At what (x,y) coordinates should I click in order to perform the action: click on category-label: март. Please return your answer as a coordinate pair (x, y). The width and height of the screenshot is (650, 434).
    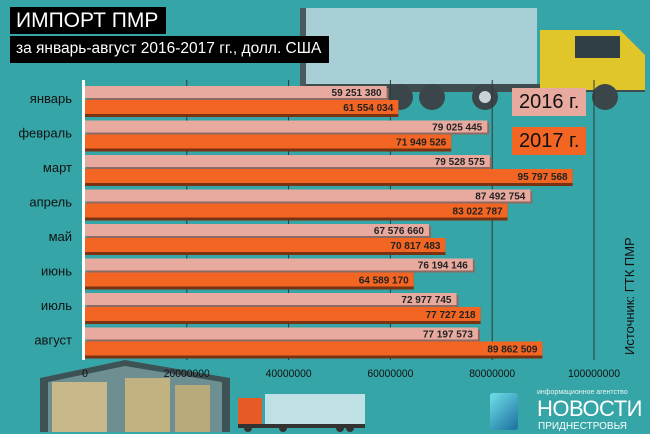
    Looking at the image, I should click on (57, 167).